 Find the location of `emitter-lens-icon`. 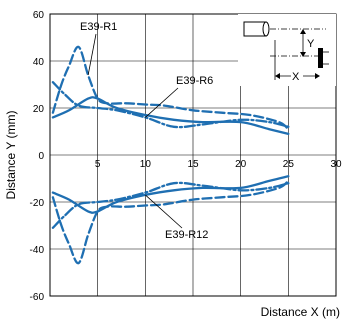

emitter-lens-icon is located at coordinates (266, 29).